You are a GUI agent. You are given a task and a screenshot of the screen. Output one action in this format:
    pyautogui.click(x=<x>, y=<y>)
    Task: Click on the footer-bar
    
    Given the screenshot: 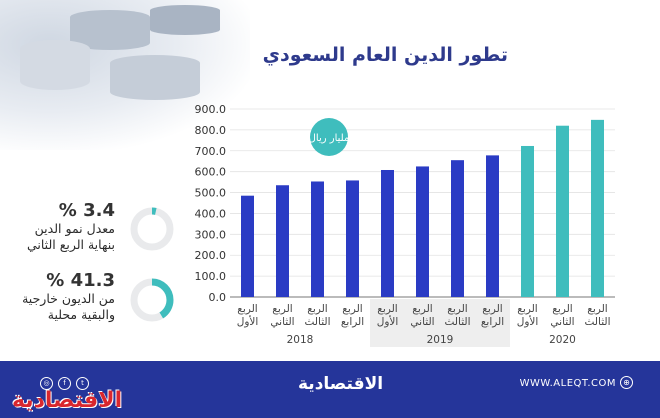 What is the action you would take?
    pyautogui.click(x=330, y=389)
    